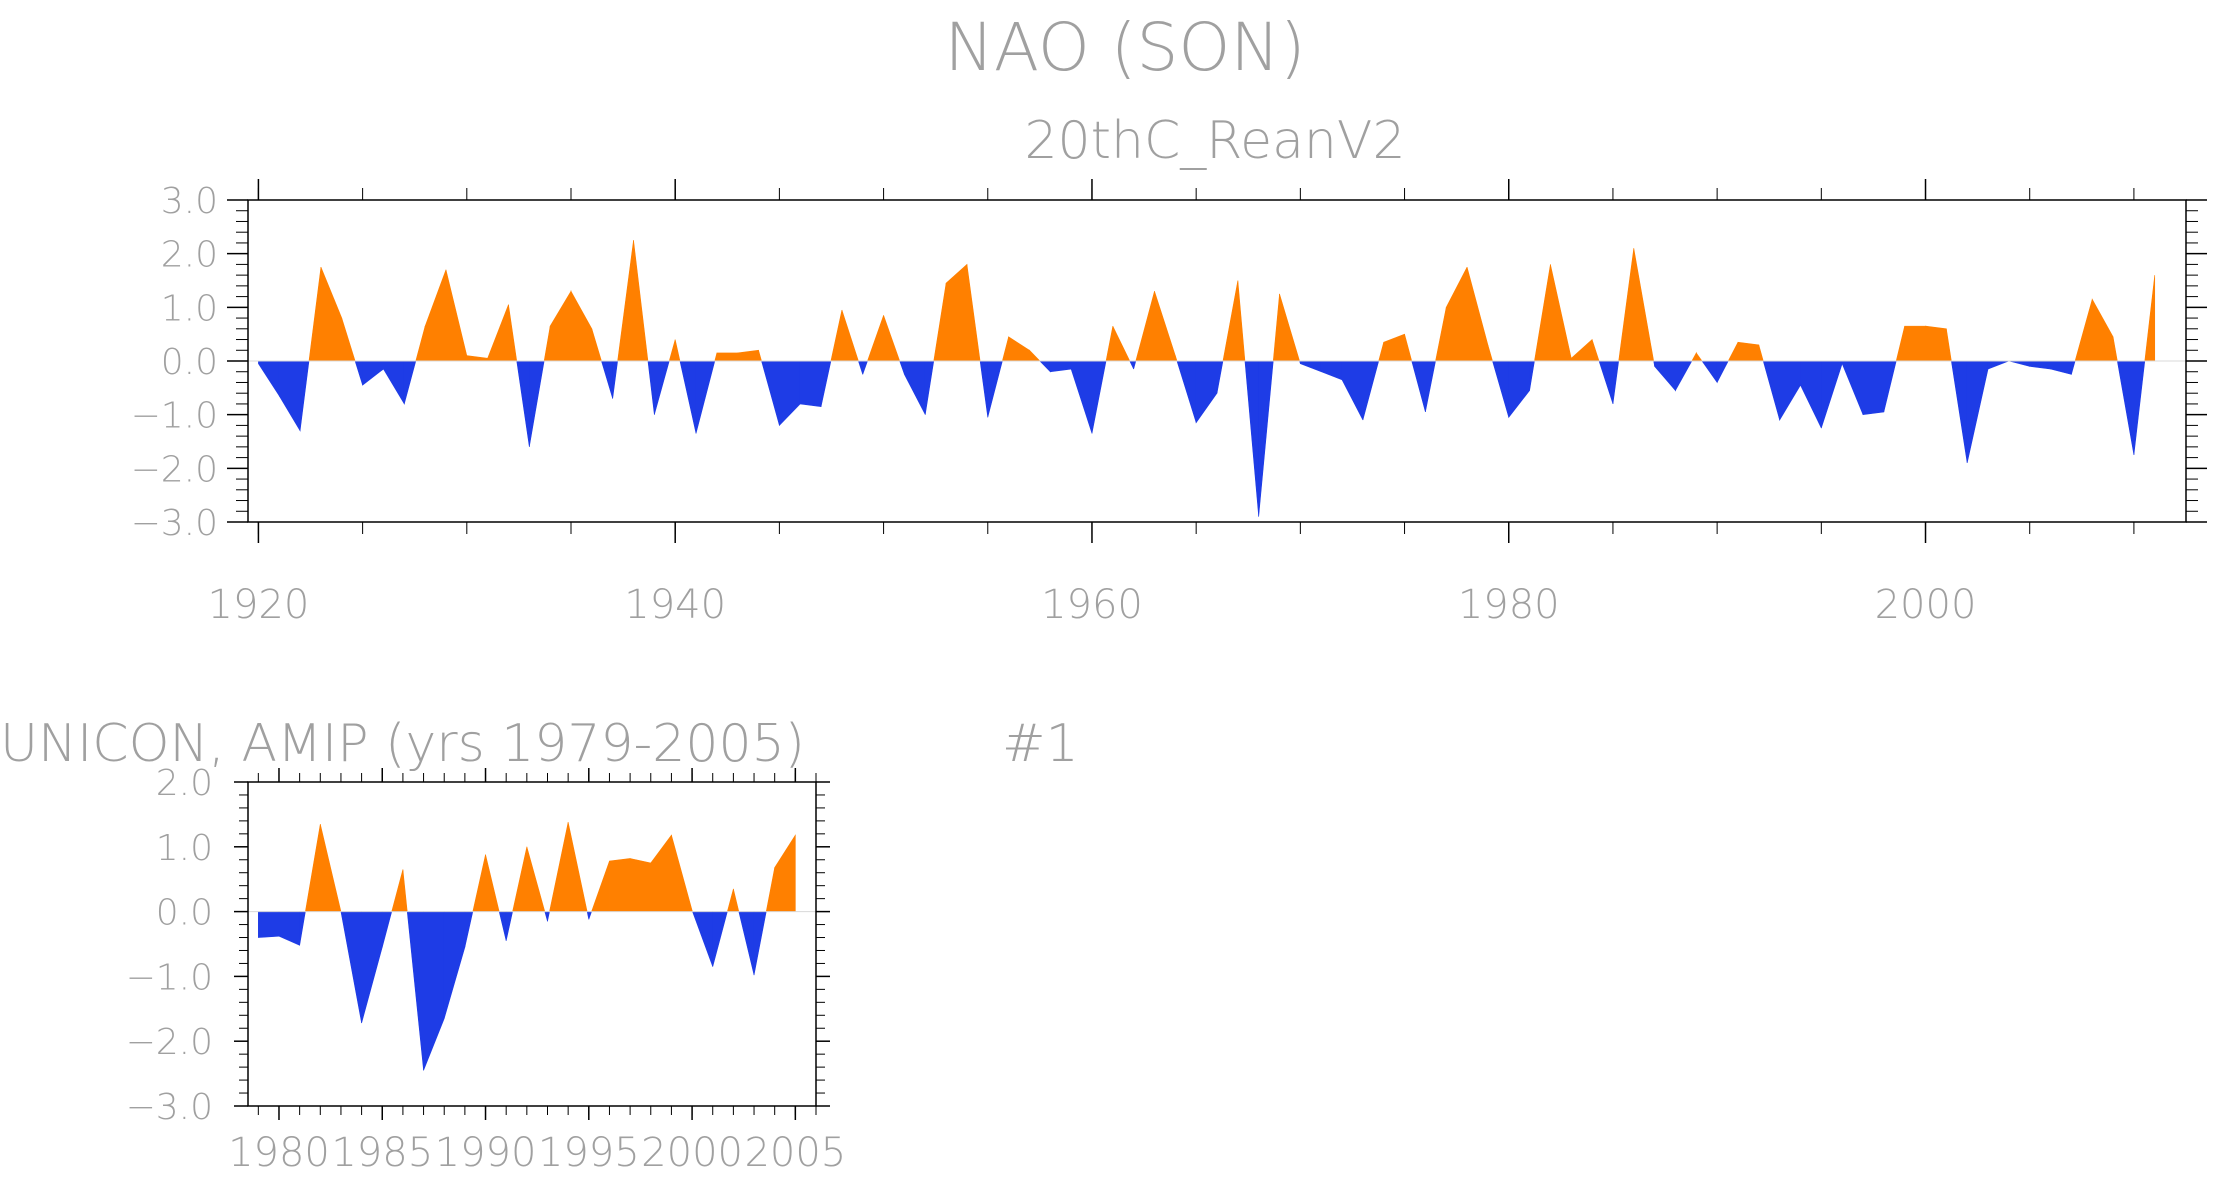 The height and width of the screenshot is (1177, 2237). Describe the element at coordinates (795, 1153) in the screenshot. I see `x-tick-label: 2005` at that location.